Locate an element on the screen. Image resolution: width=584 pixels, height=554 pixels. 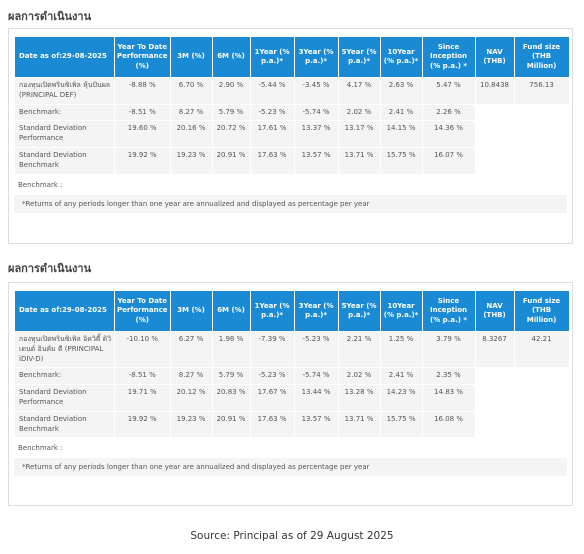
cell: -10.10 % is located at coordinates (142, 349).